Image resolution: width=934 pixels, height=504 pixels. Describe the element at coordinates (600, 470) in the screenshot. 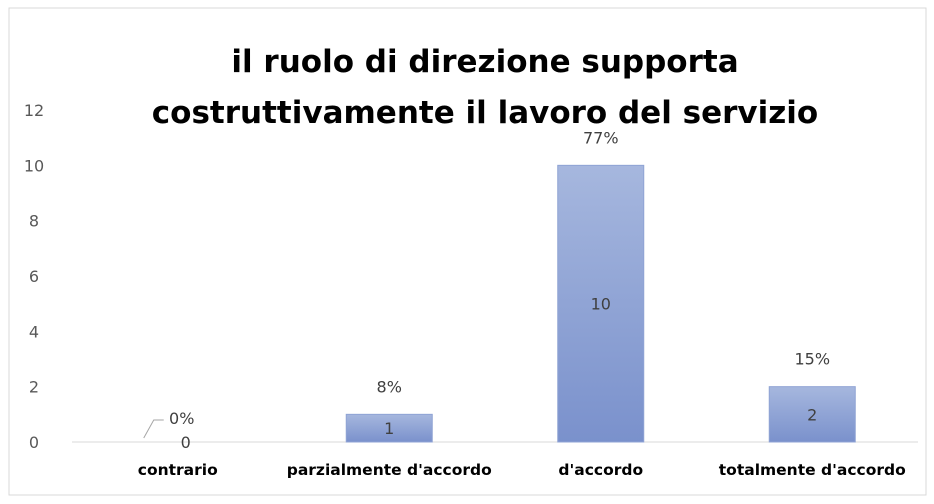

I see `x-category-label: d'accordo` at that location.